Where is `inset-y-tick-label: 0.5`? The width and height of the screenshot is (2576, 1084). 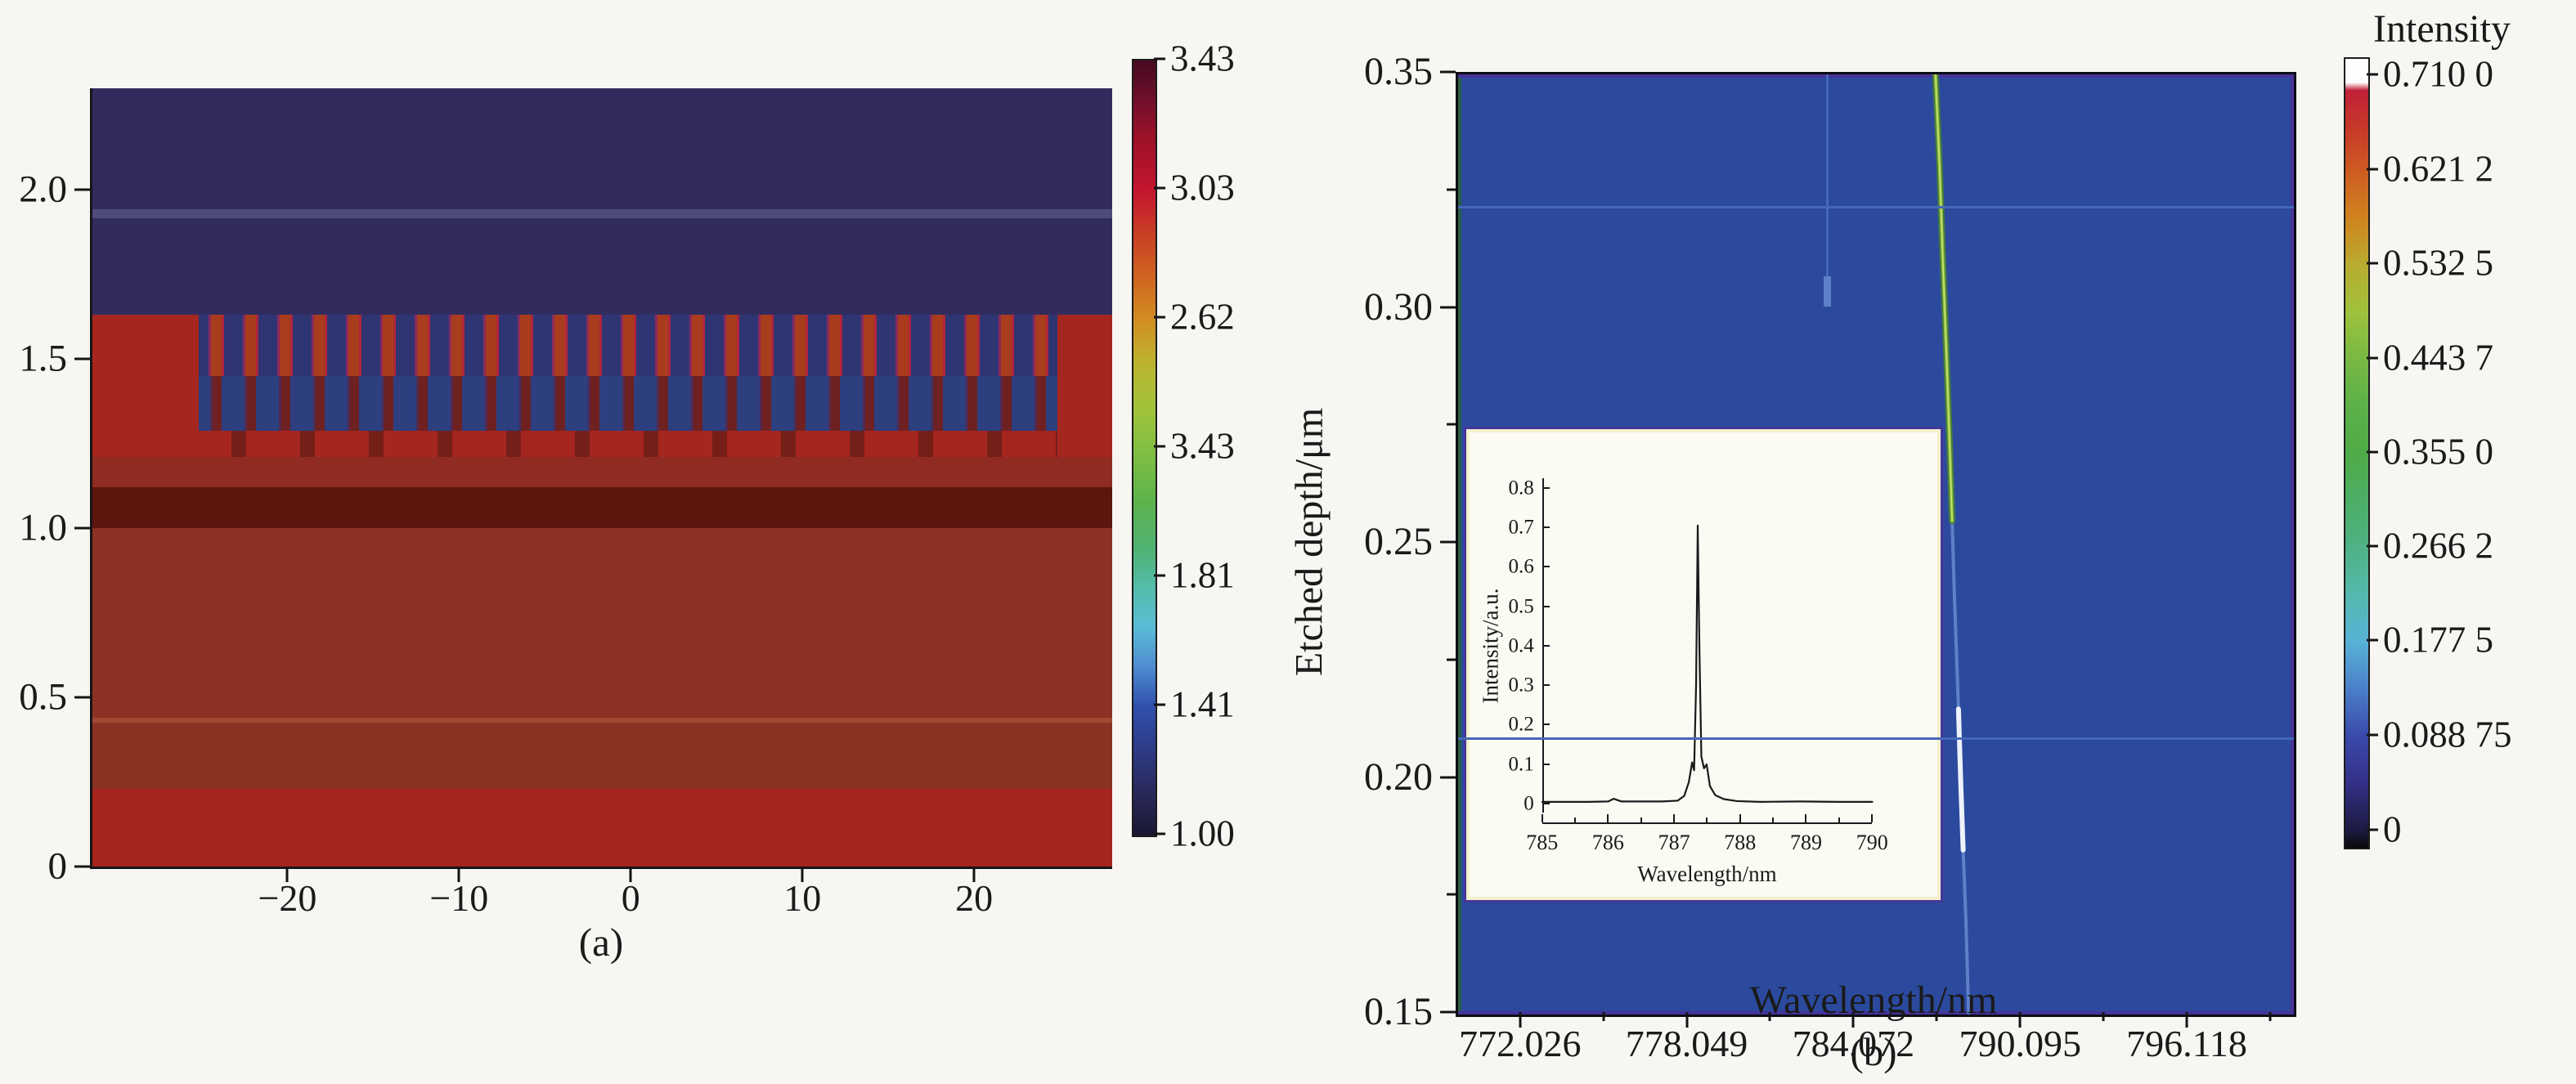 inset-y-tick-label: 0.5 is located at coordinates (1521, 606).